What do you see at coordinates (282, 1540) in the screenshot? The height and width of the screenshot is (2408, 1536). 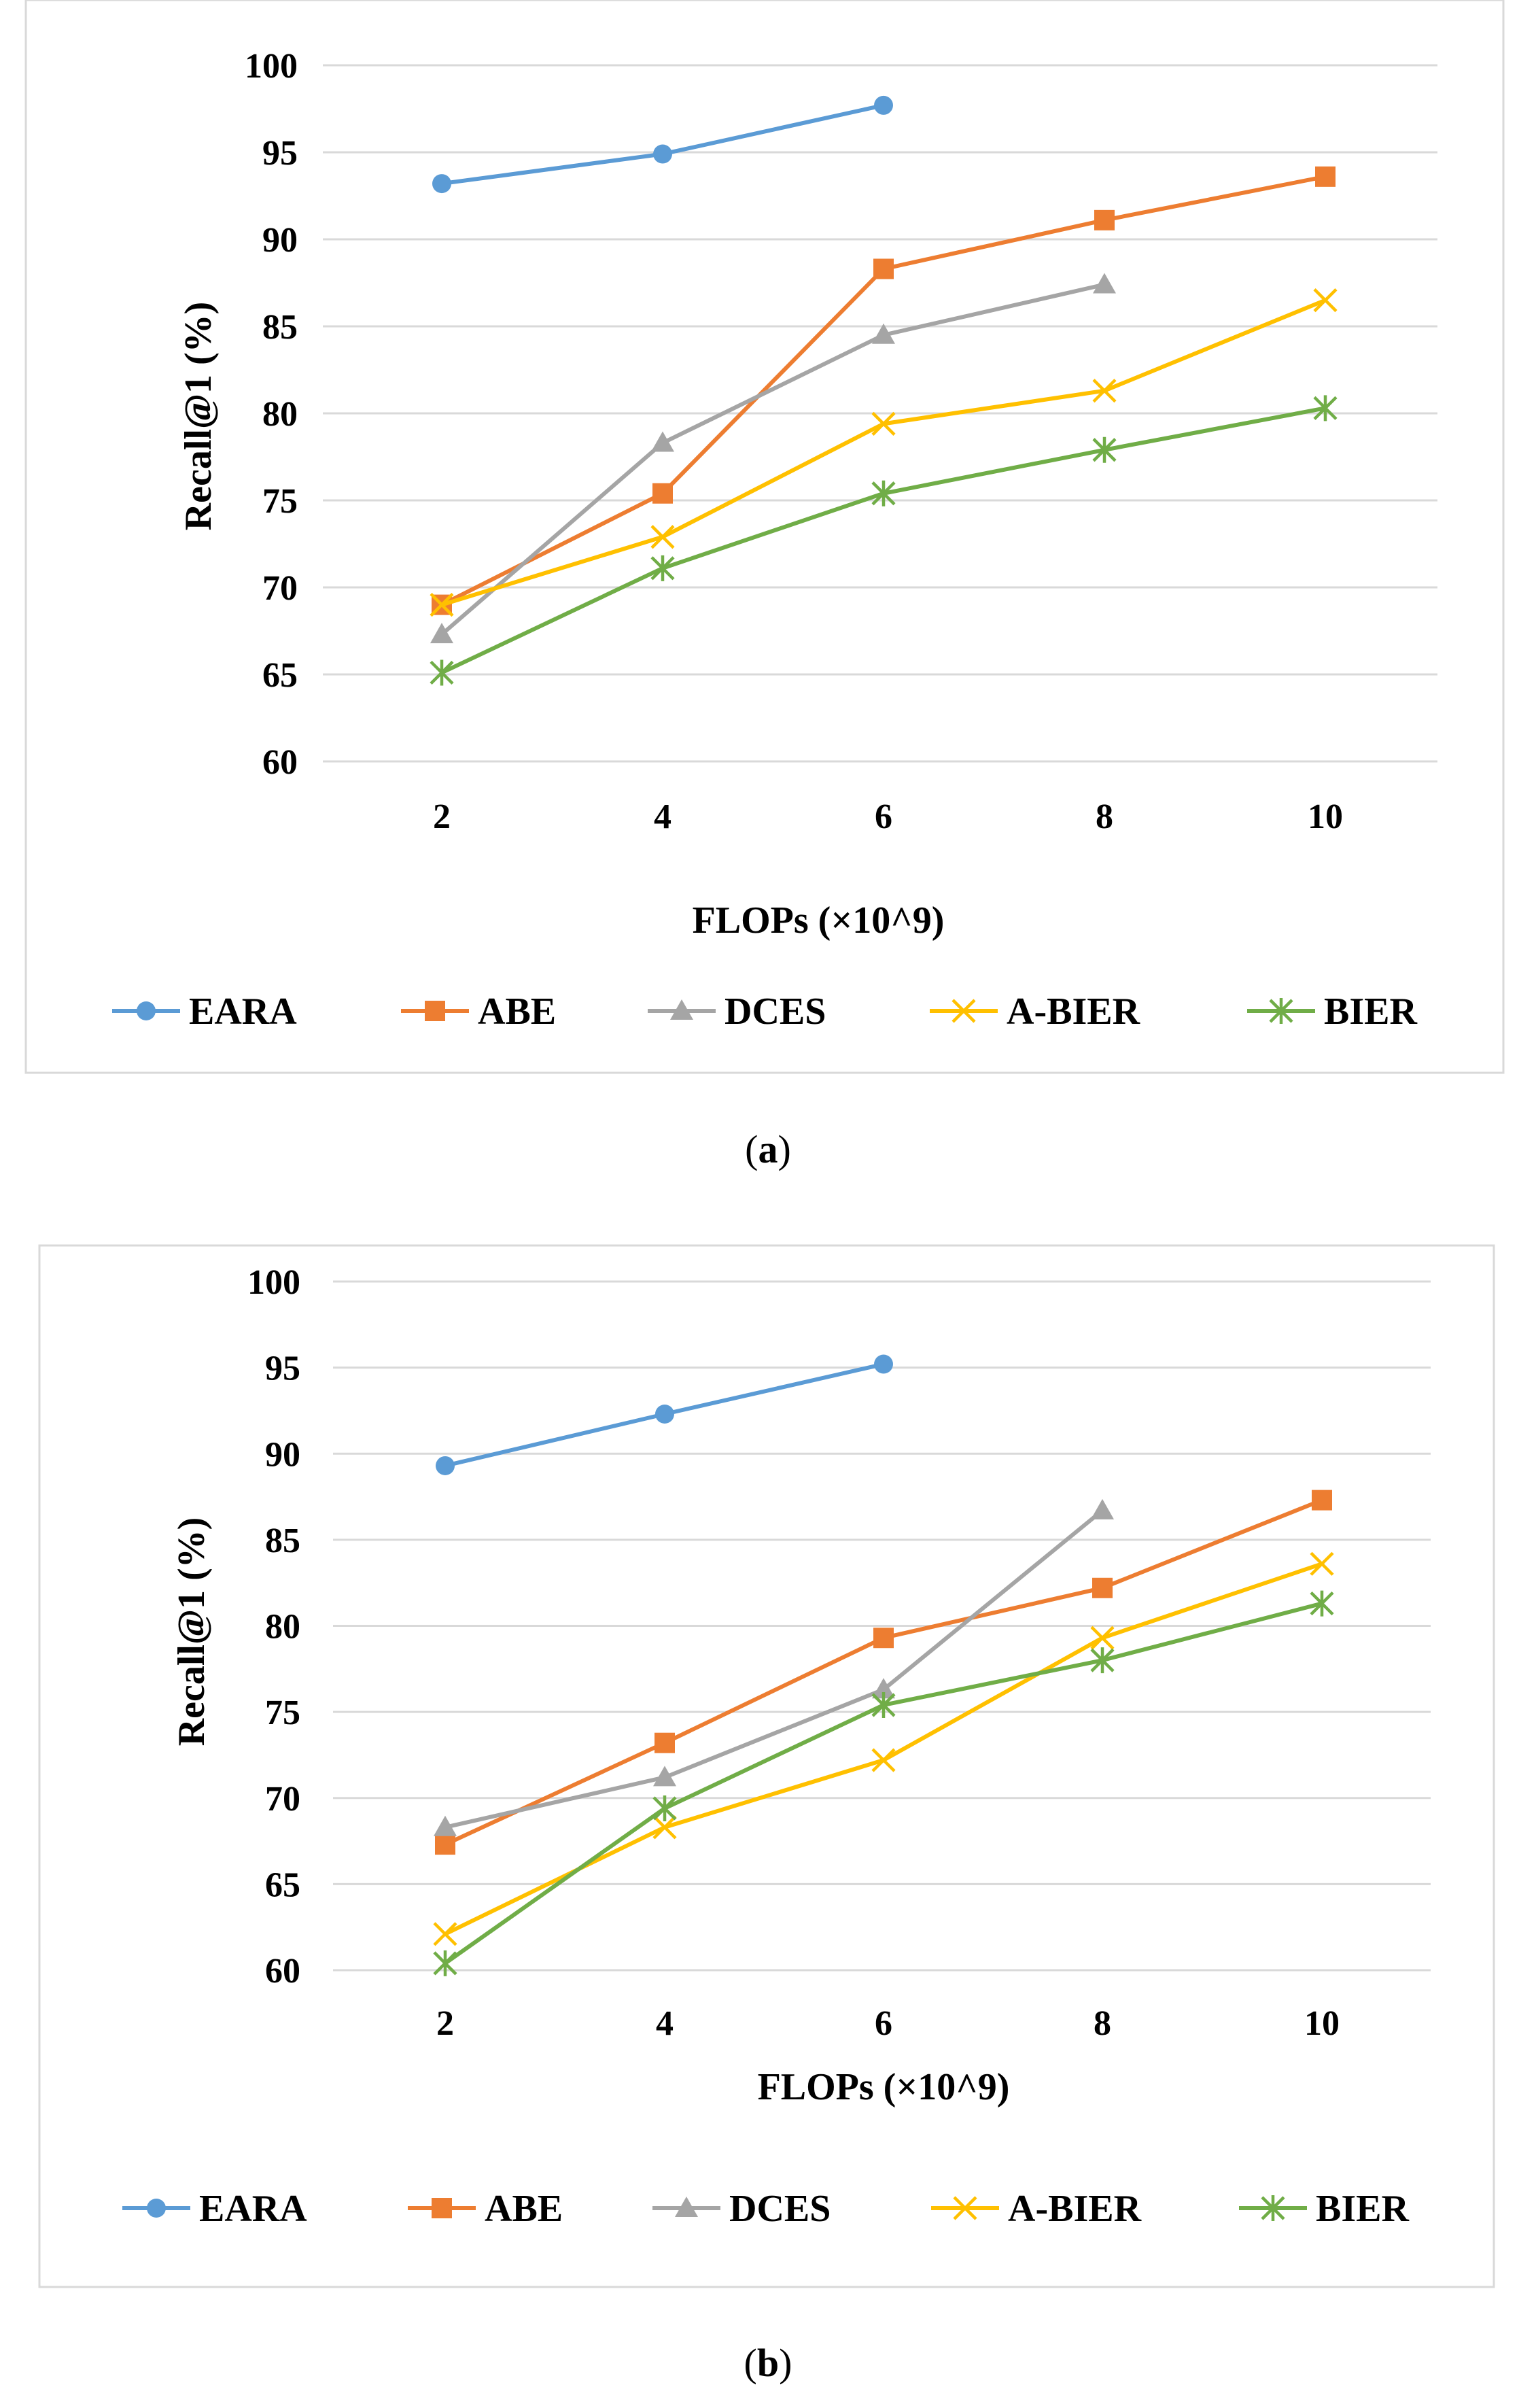 I see `y-tick-label: 85` at bounding box center [282, 1540].